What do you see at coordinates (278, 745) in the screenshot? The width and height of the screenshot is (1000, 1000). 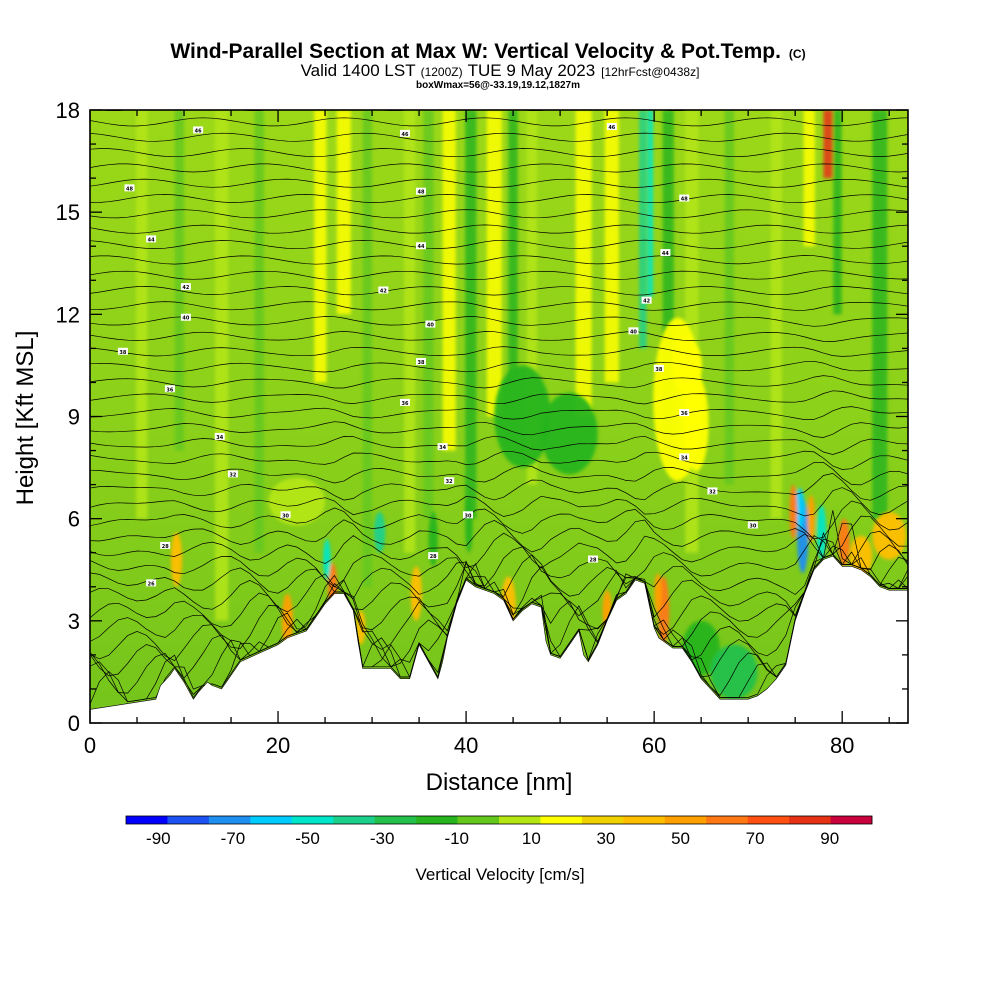 I see `x-tick-label: 20` at bounding box center [278, 745].